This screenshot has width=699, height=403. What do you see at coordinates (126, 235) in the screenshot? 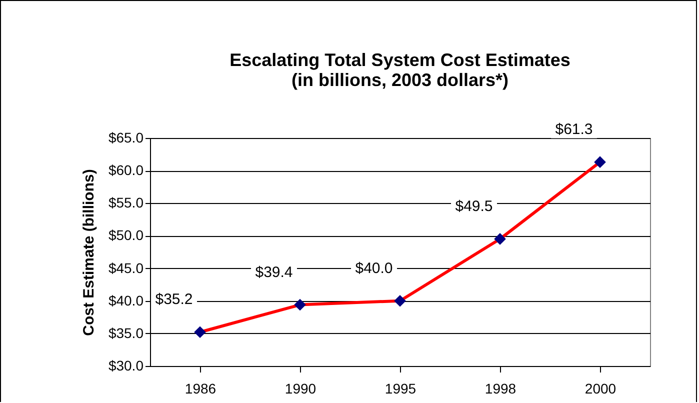
I see `y-tick-label: $50.0` at bounding box center [126, 235].